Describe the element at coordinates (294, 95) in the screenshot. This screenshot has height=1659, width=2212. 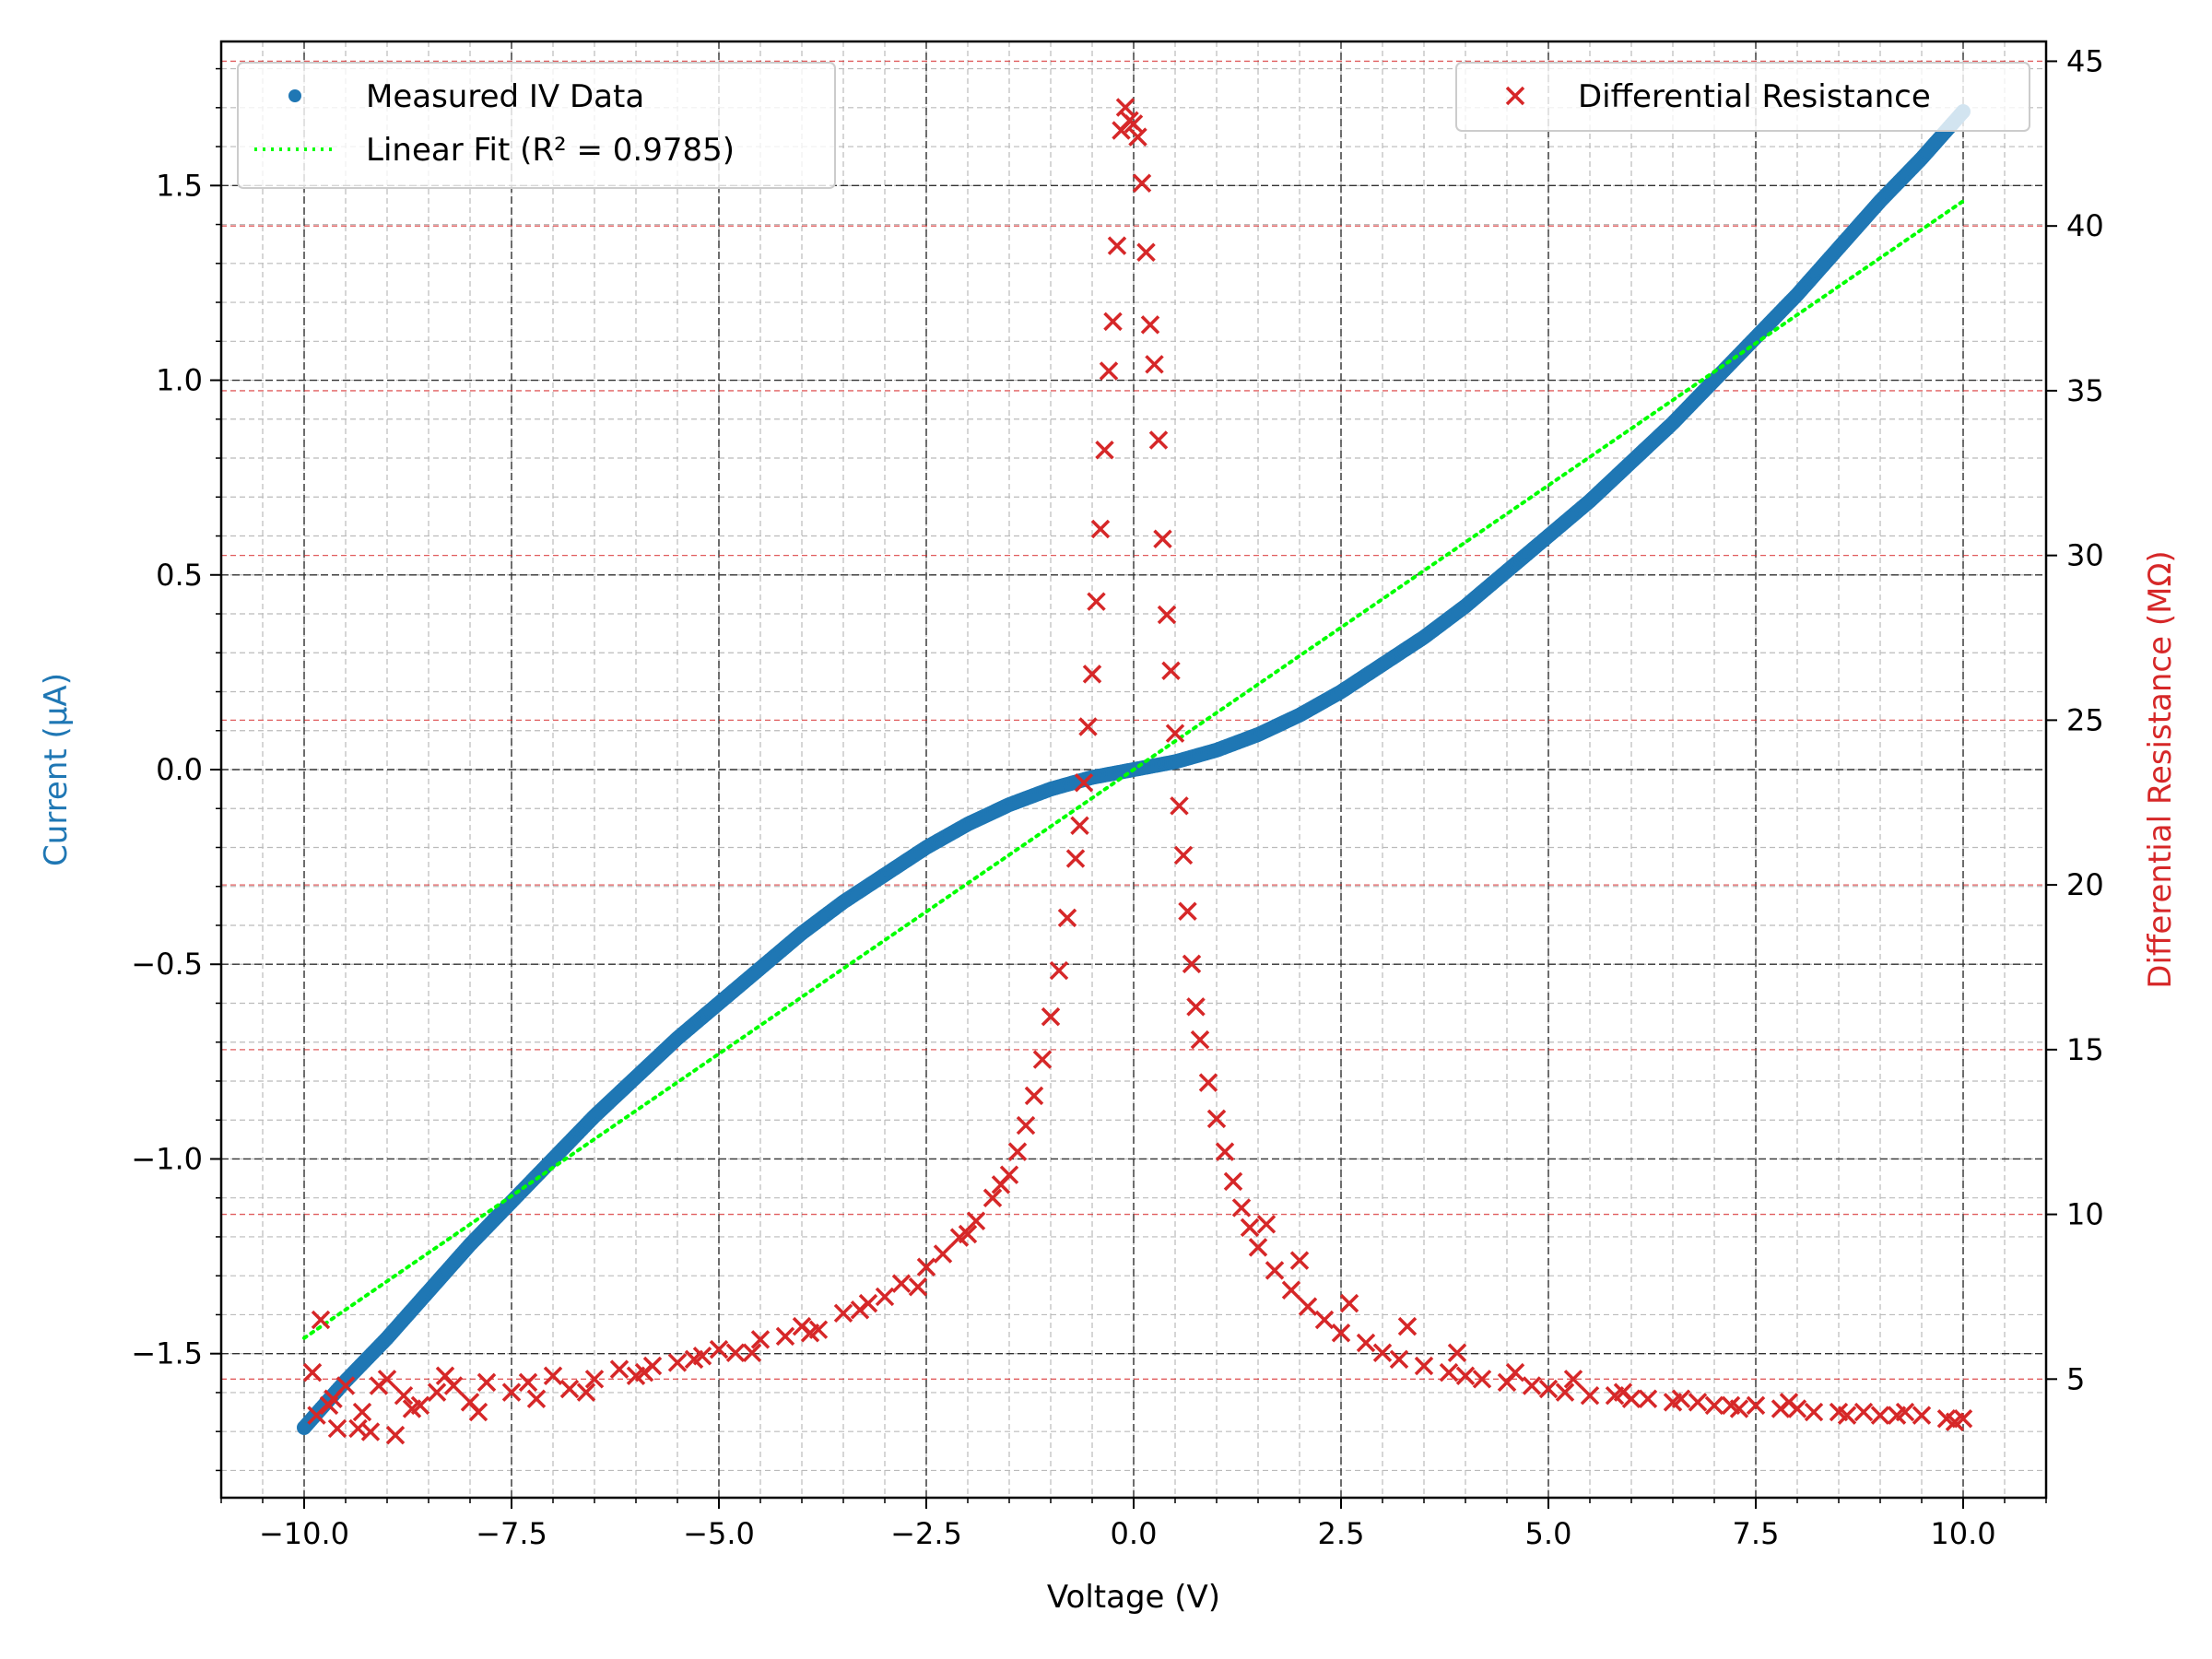
I see `legend-measured-marker` at that location.